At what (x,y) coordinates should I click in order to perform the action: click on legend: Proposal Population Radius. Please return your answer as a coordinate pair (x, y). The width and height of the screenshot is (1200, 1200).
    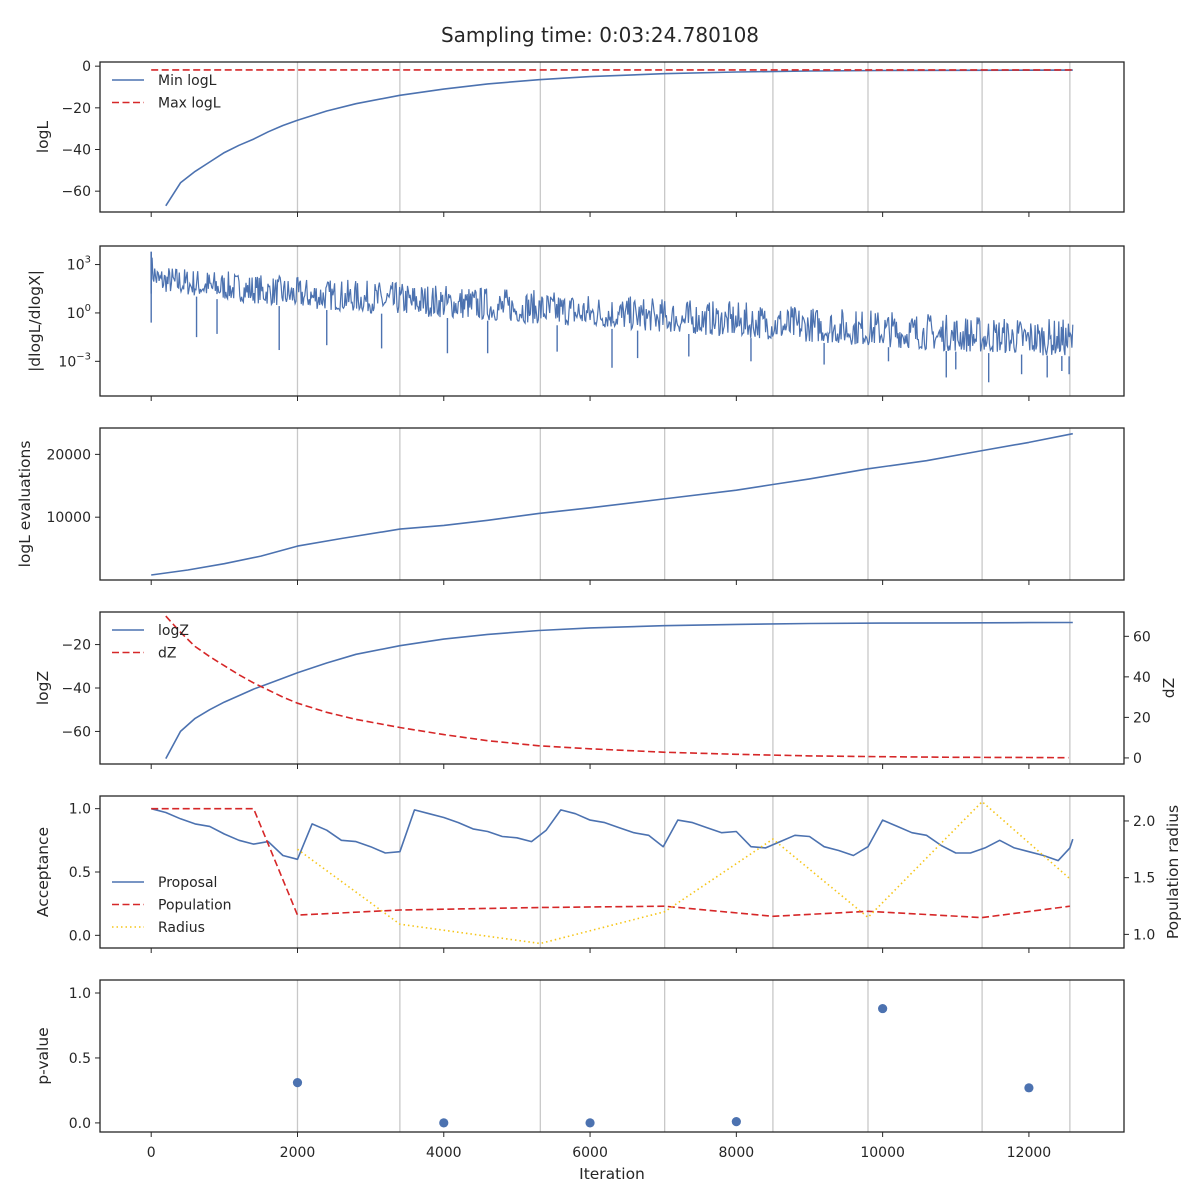
    Looking at the image, I should click on (172, 905).